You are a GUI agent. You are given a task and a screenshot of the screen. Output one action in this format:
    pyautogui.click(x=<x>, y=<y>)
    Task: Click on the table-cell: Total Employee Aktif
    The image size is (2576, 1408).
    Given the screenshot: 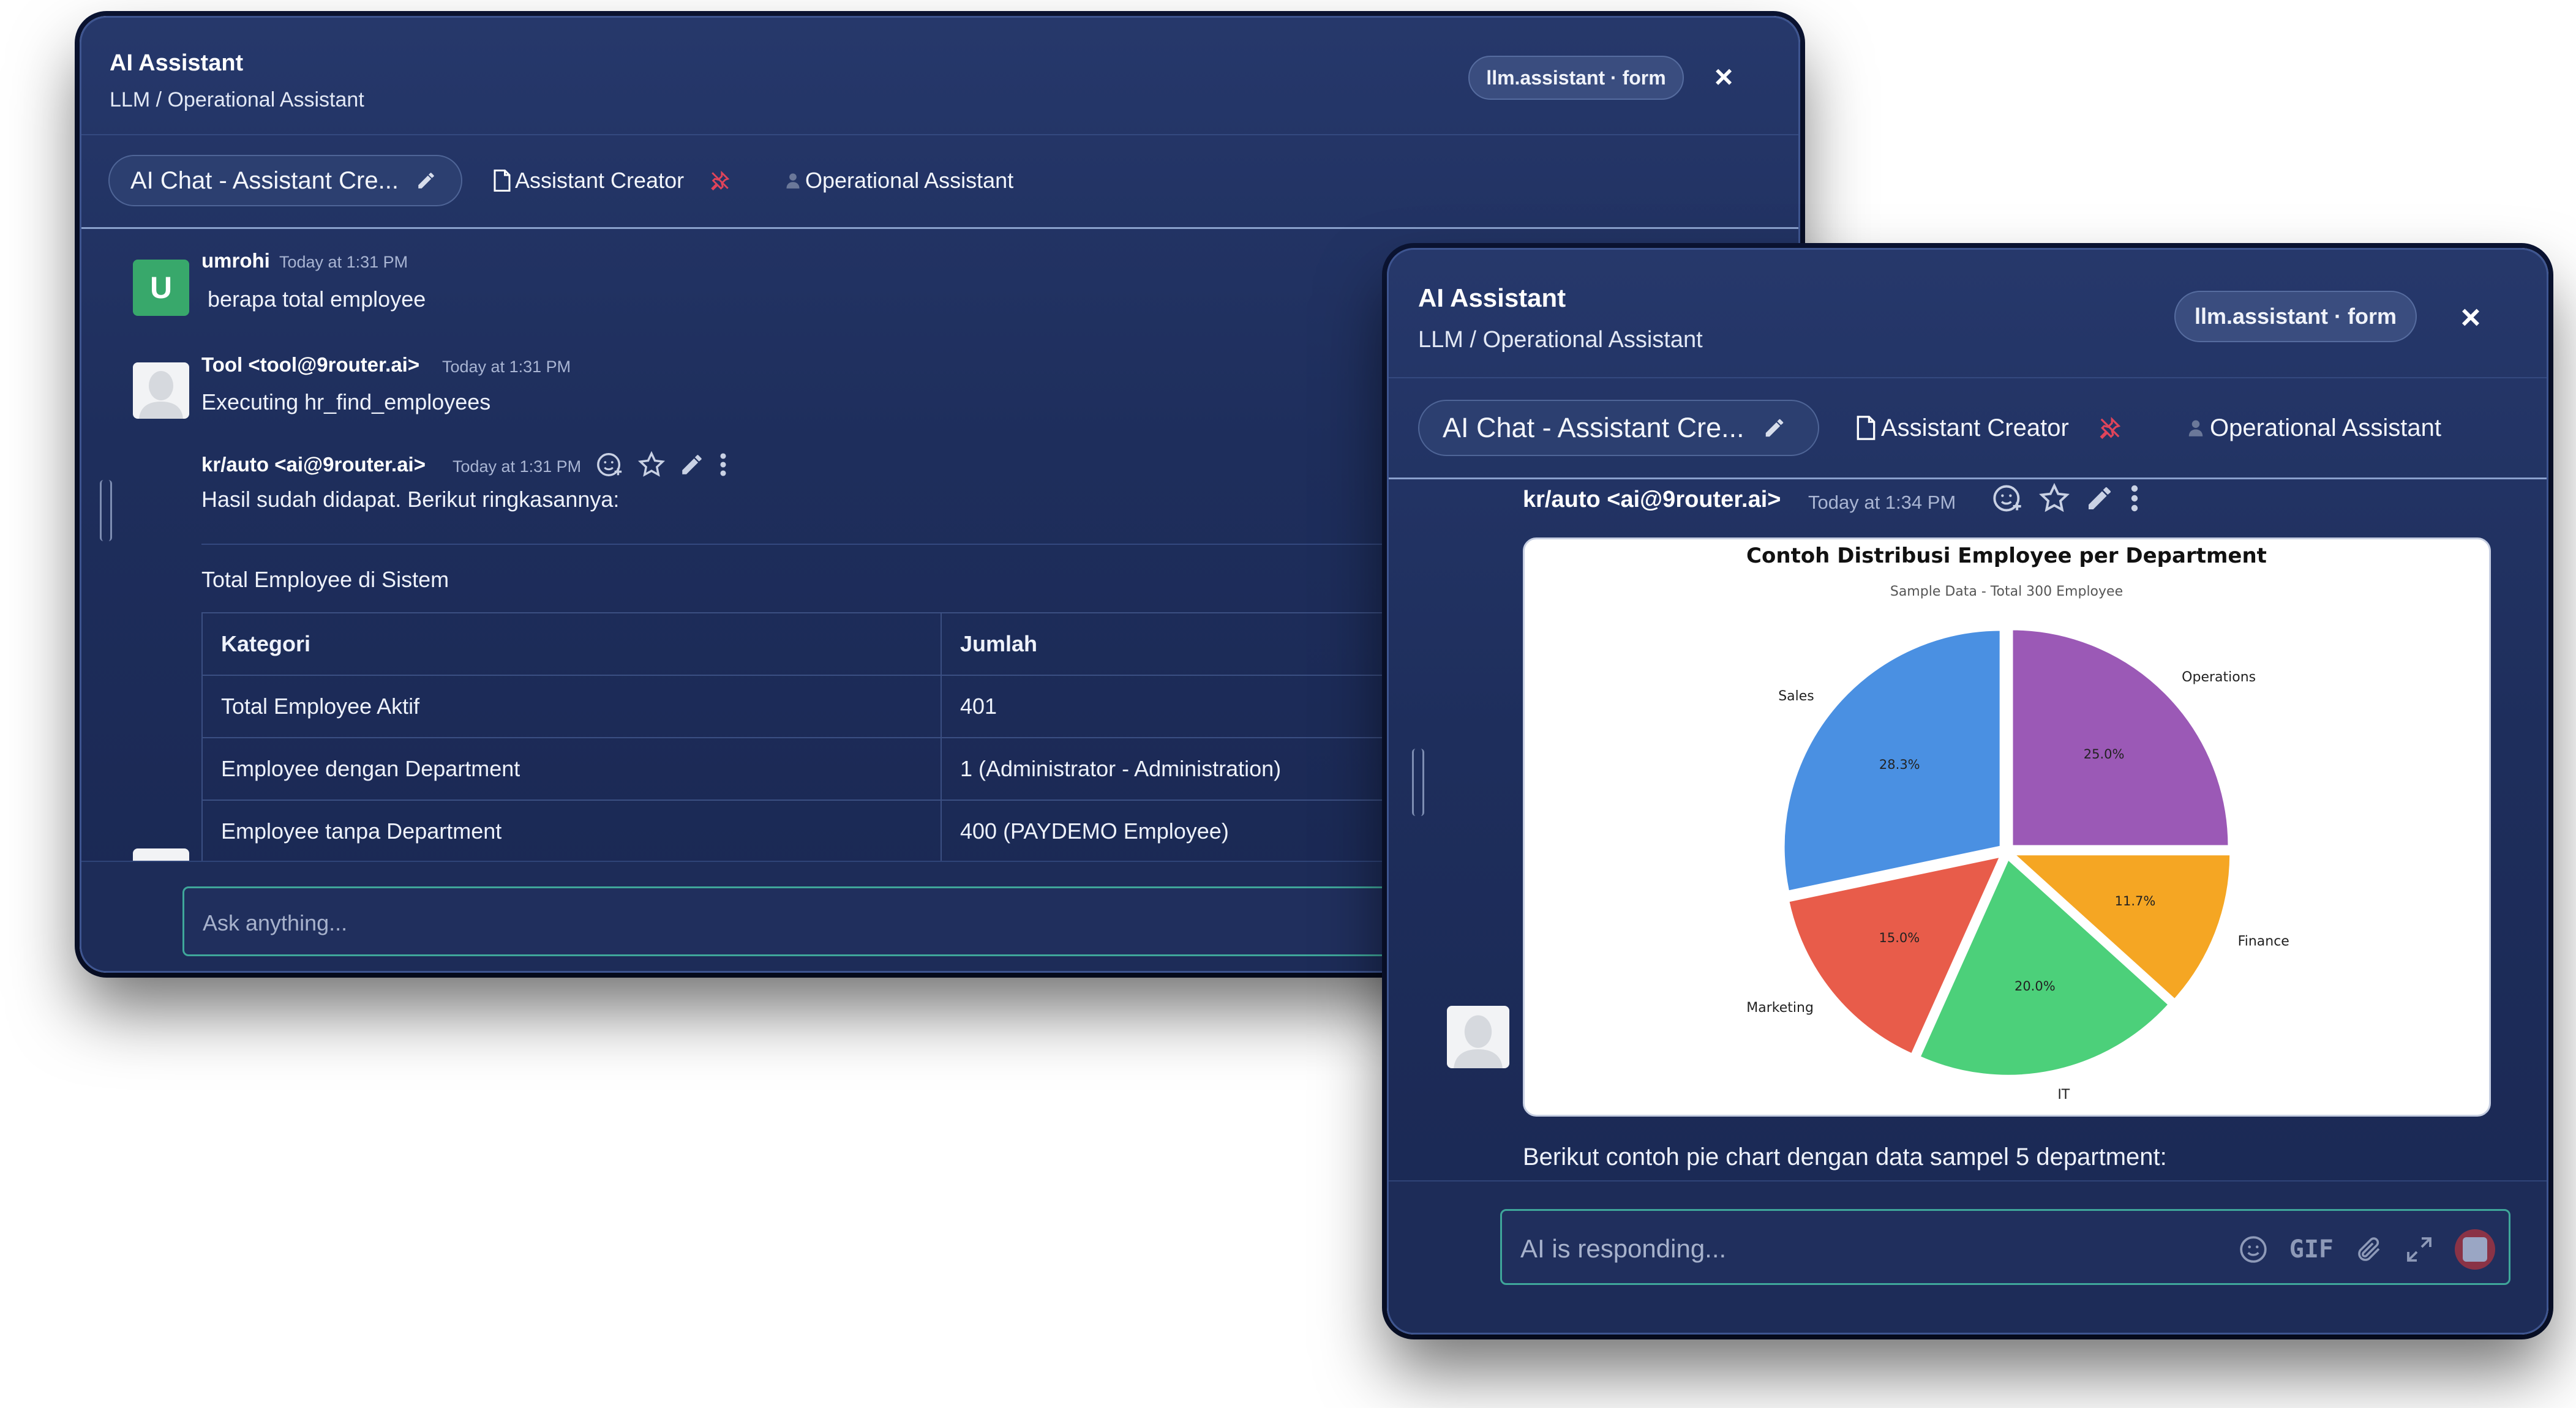 What is the action you would take?
    pyautogui.click(x=571, y=706)
    